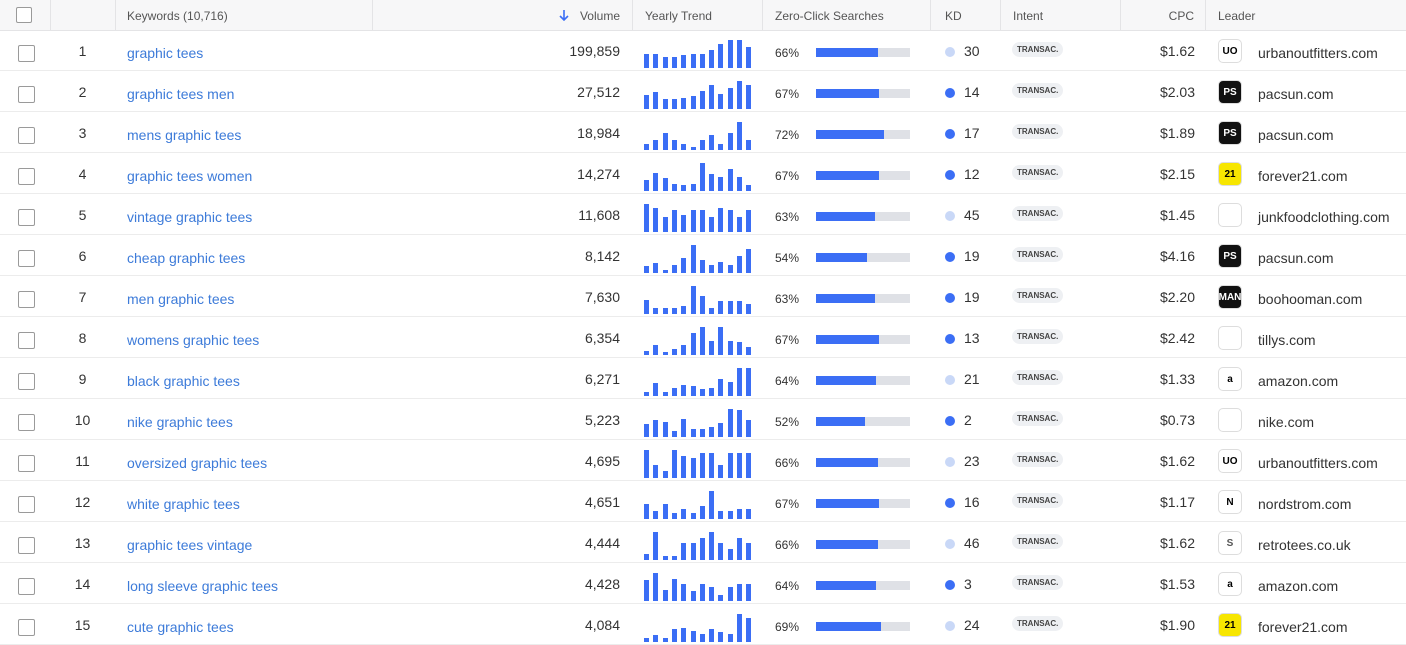  Describe the element at coordinates (602, 420) in the screenshot. I see `volume: 5,223` at that location.